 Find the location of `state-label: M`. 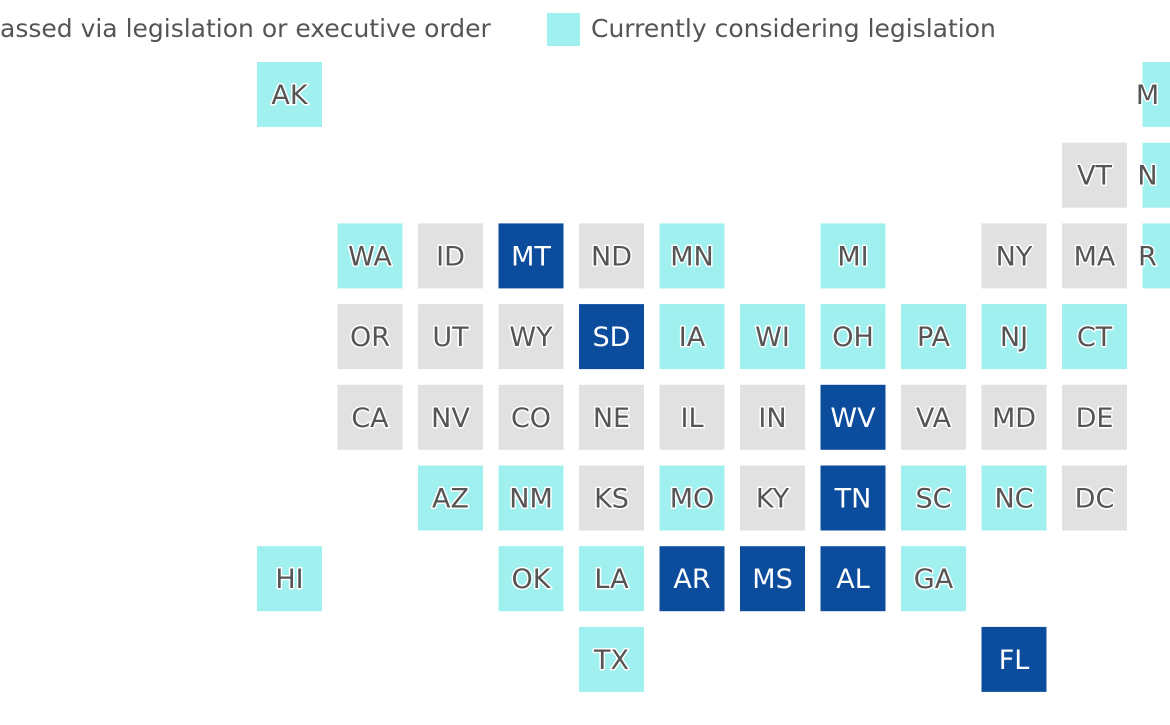

state-label: M is located at coordinates (1147, 95).